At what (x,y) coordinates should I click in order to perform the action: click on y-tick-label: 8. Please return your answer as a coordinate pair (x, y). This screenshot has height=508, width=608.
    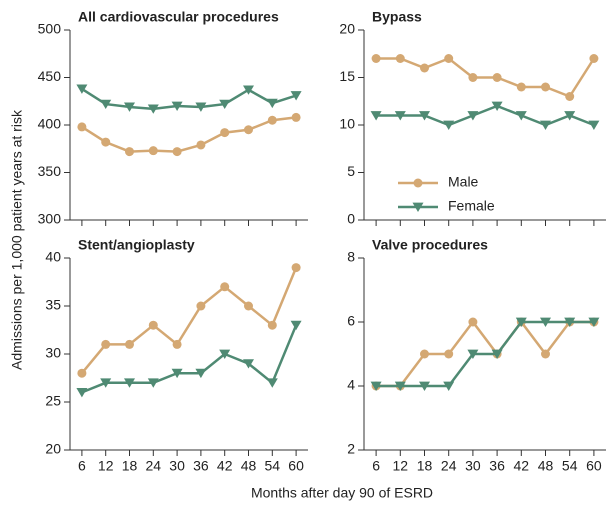
    Looking at the image, I should click on (351, 257).